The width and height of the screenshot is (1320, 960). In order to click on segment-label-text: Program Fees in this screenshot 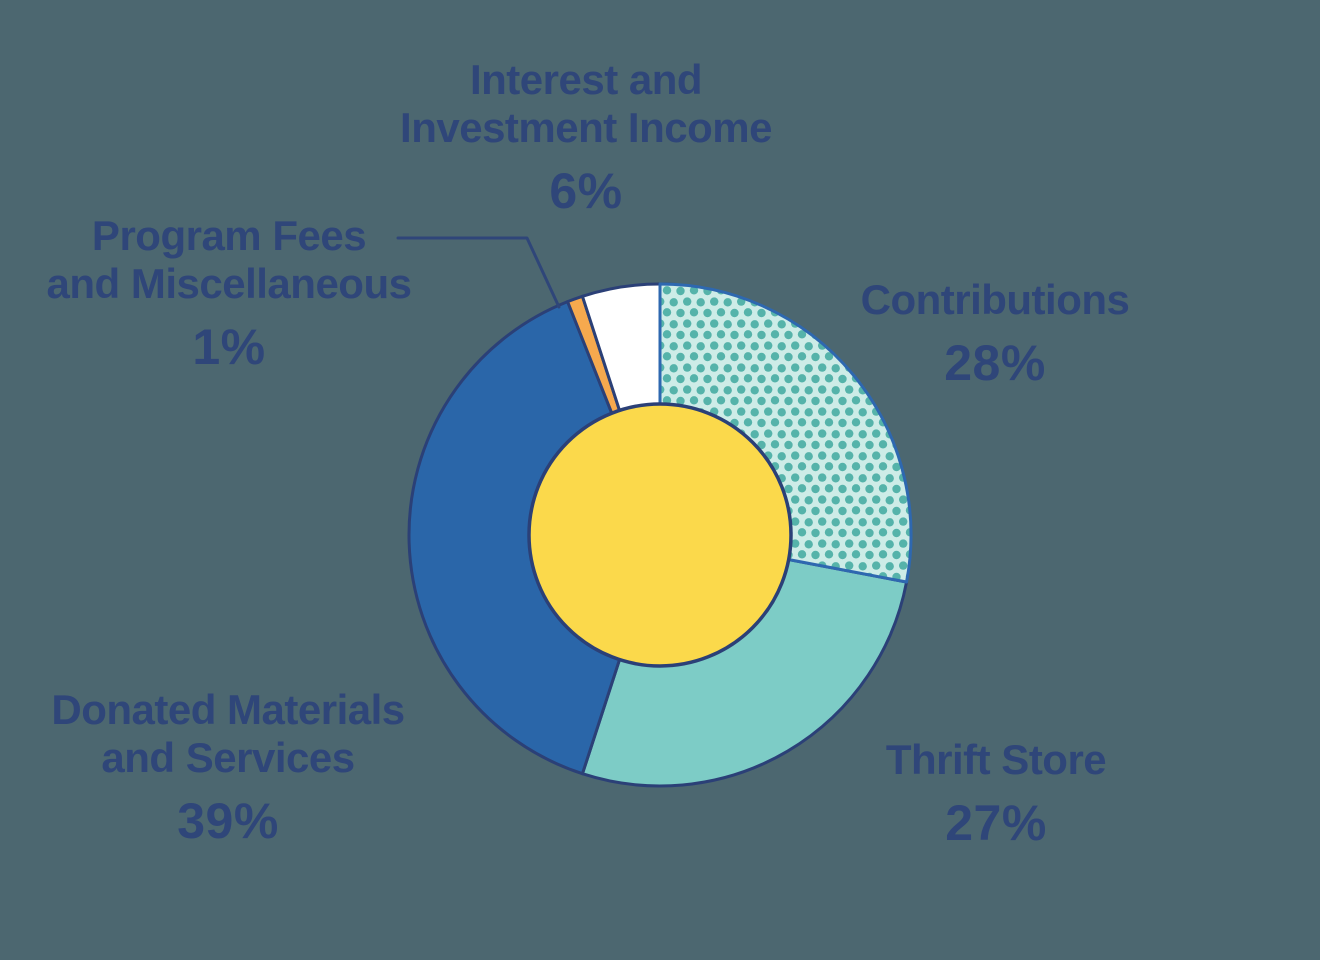, I will do `click(229, 235)`.